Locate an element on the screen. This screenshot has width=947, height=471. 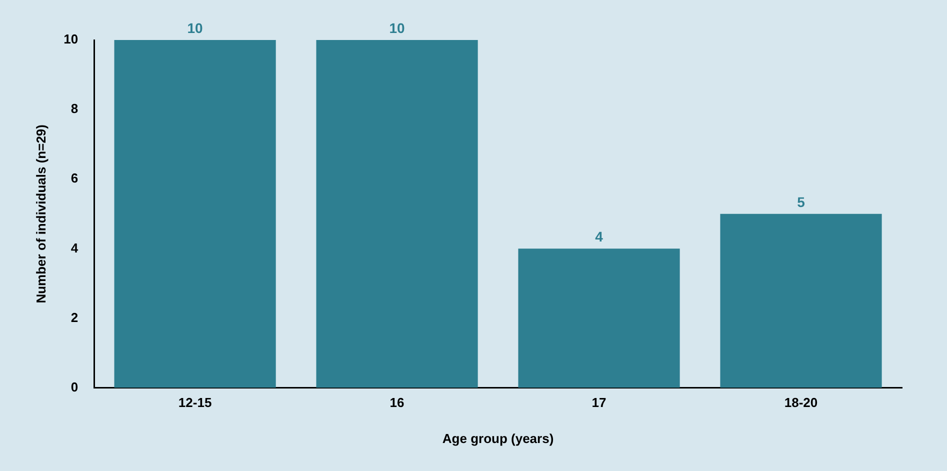
x-axis-title: Age group (years) is located at coordinates (498, 438).